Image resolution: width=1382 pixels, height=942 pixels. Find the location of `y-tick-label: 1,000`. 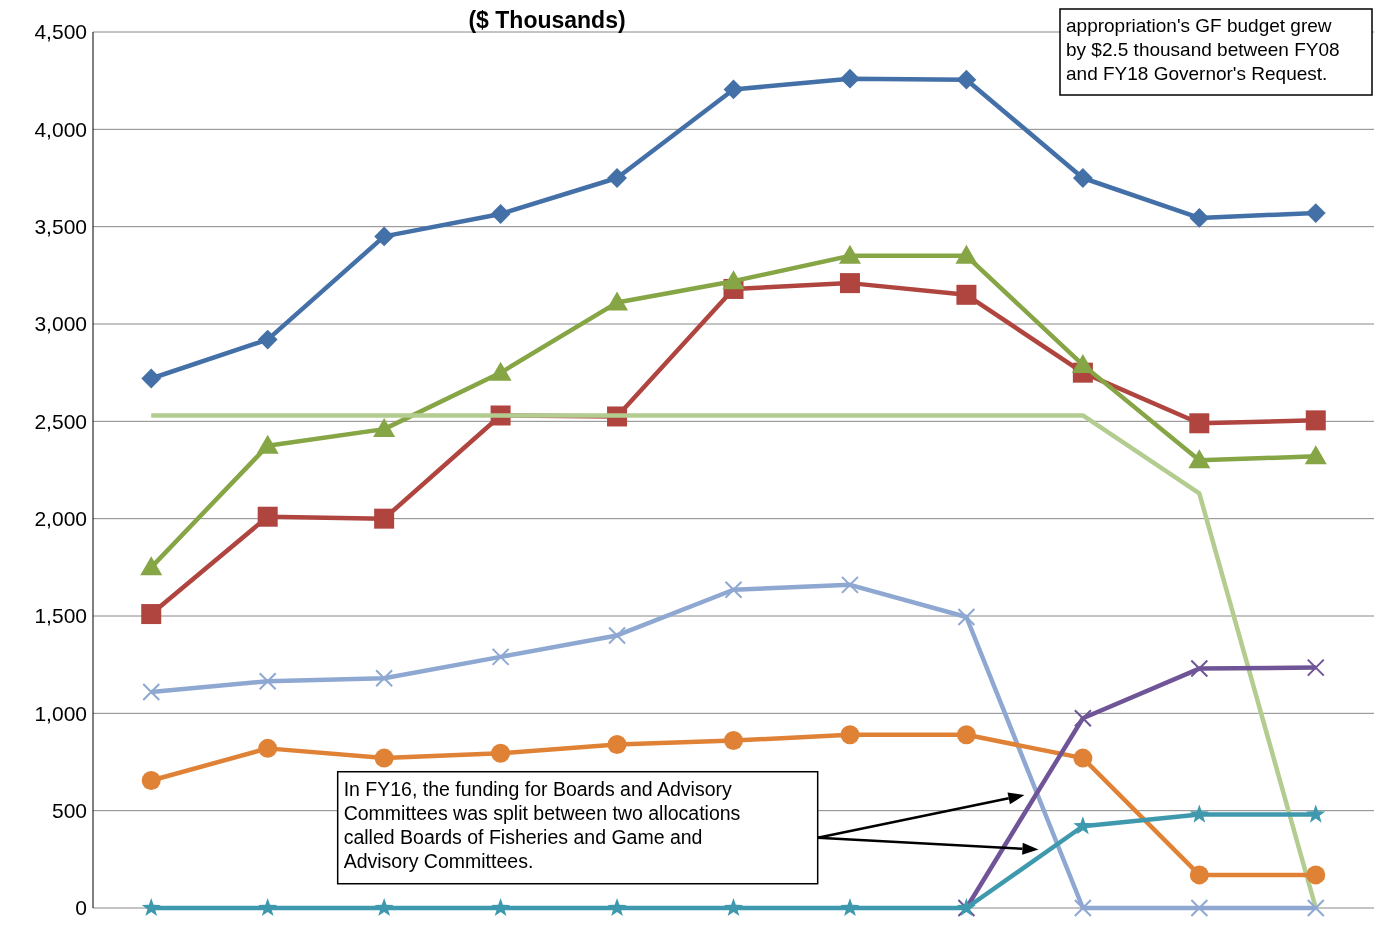

y-tick-label: 1,000 is located at coordinates (60, 713).